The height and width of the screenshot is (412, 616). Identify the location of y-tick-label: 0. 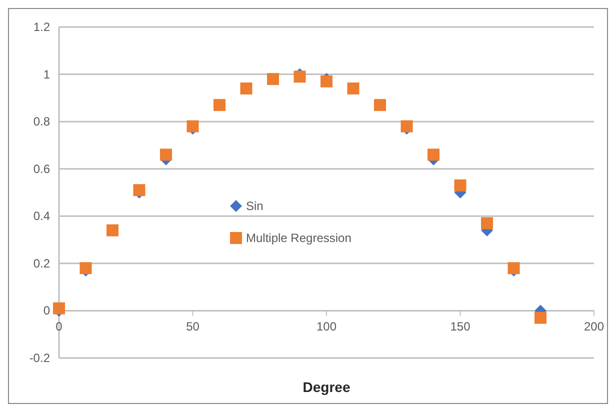
(46, 311).